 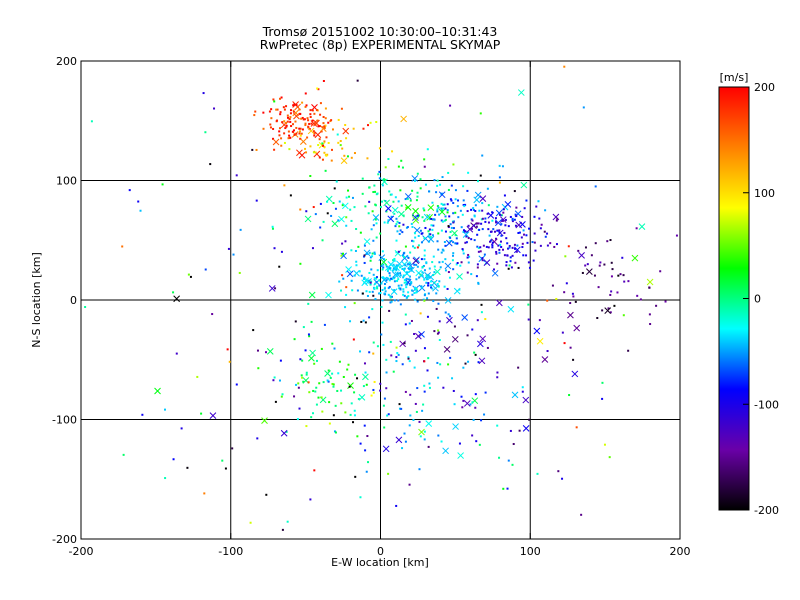 I want to click on colorbar-tick-label: 0, so click(x=757, y=299).